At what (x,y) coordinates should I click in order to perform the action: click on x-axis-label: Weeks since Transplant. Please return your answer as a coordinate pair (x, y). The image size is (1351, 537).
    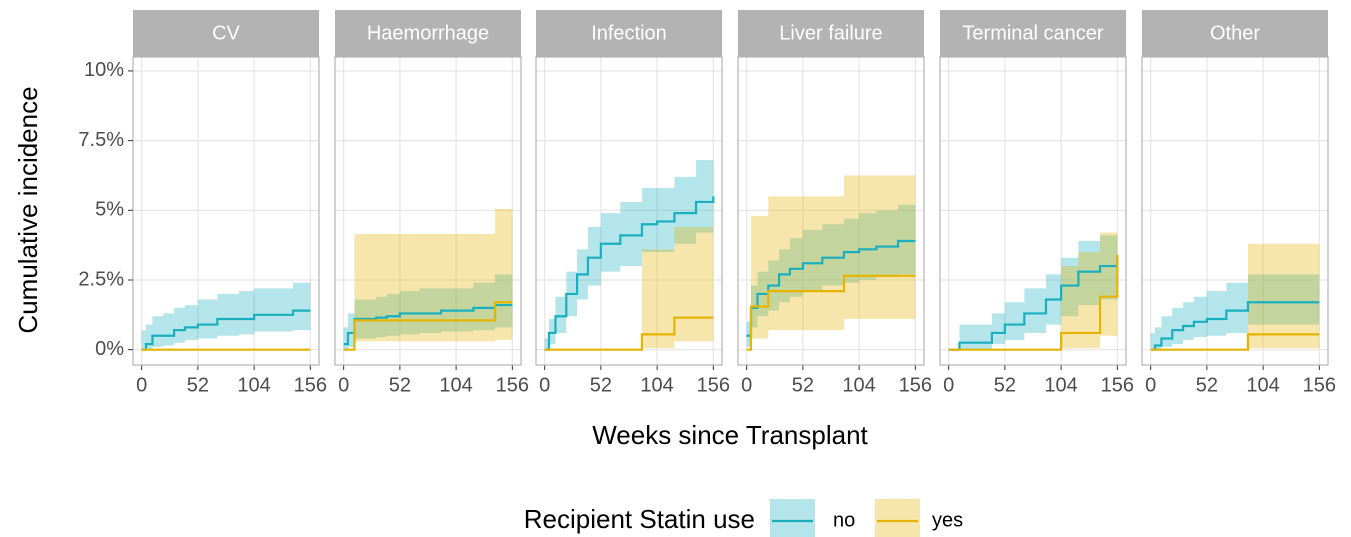
    Looking at the image, I should click on (730, 435).